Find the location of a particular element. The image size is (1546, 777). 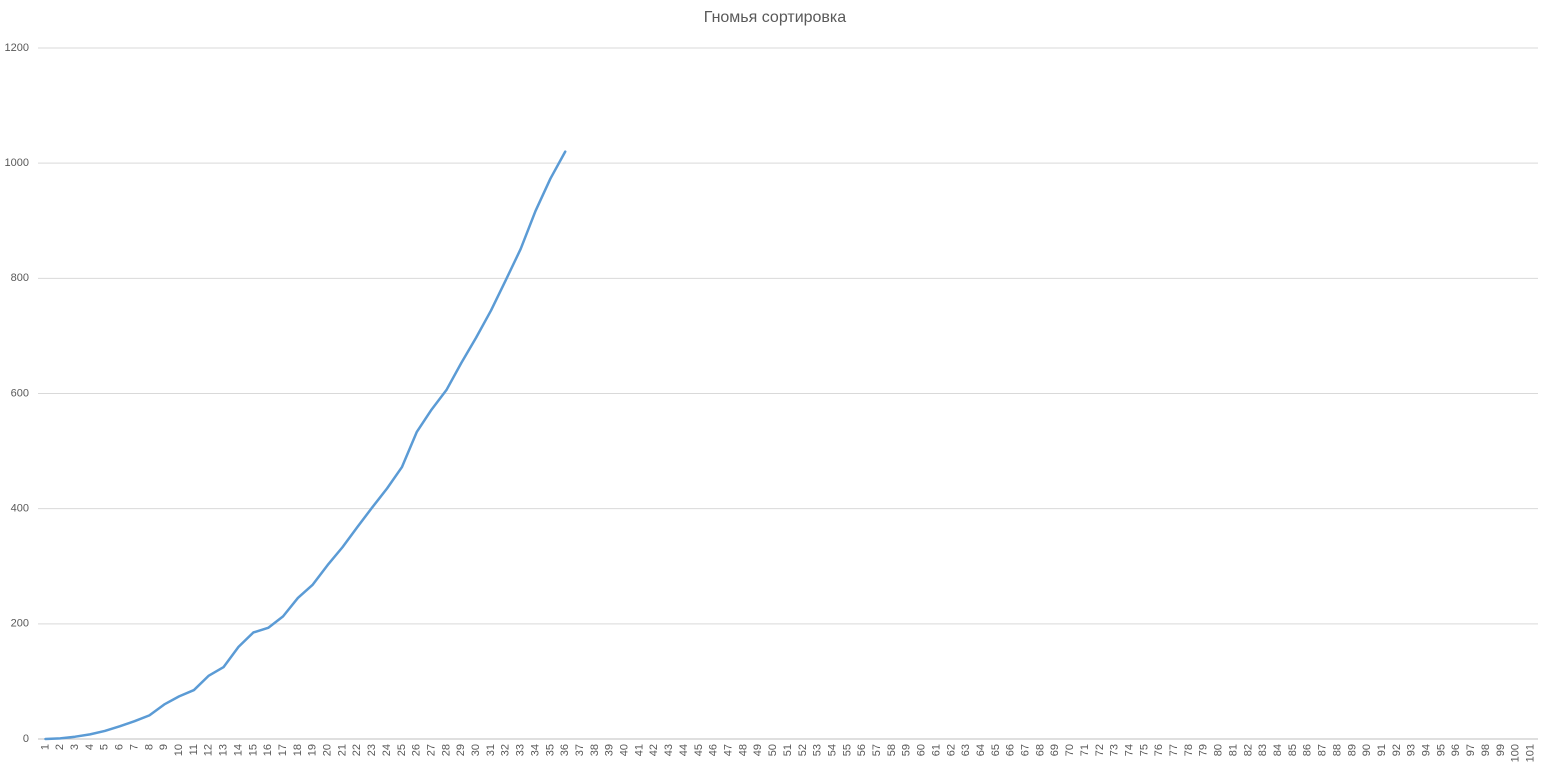

x-tick-label: 7 is located at coordinates (134, 747).